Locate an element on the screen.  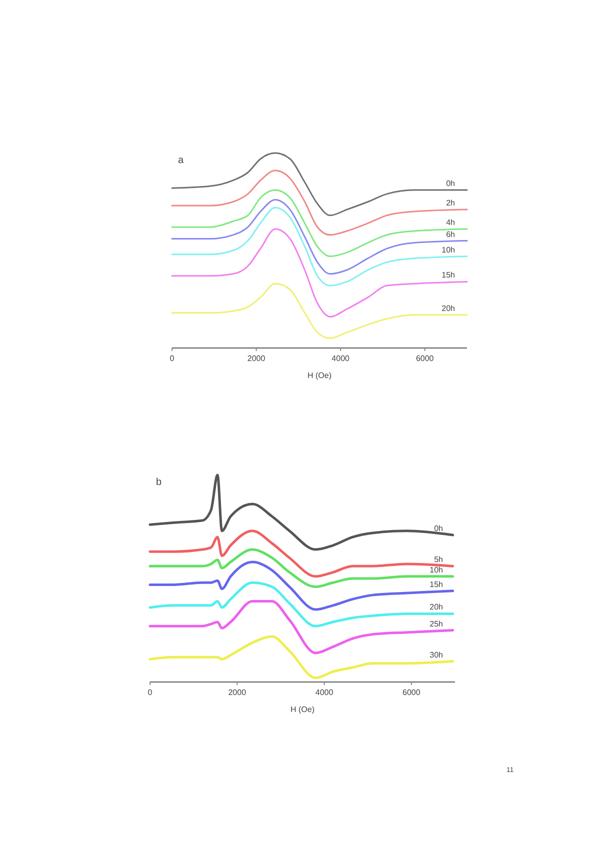
series-label: 5h is located at coordinates (438, 559).